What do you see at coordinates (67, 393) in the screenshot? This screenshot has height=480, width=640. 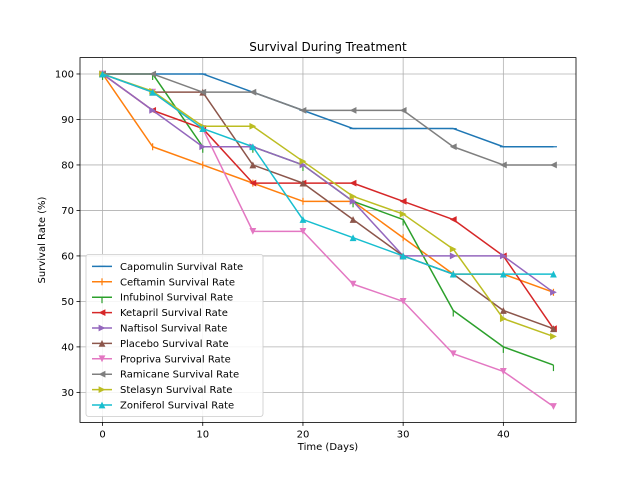 I see `y-tick-label: 30` at bounding box center [67, 393].